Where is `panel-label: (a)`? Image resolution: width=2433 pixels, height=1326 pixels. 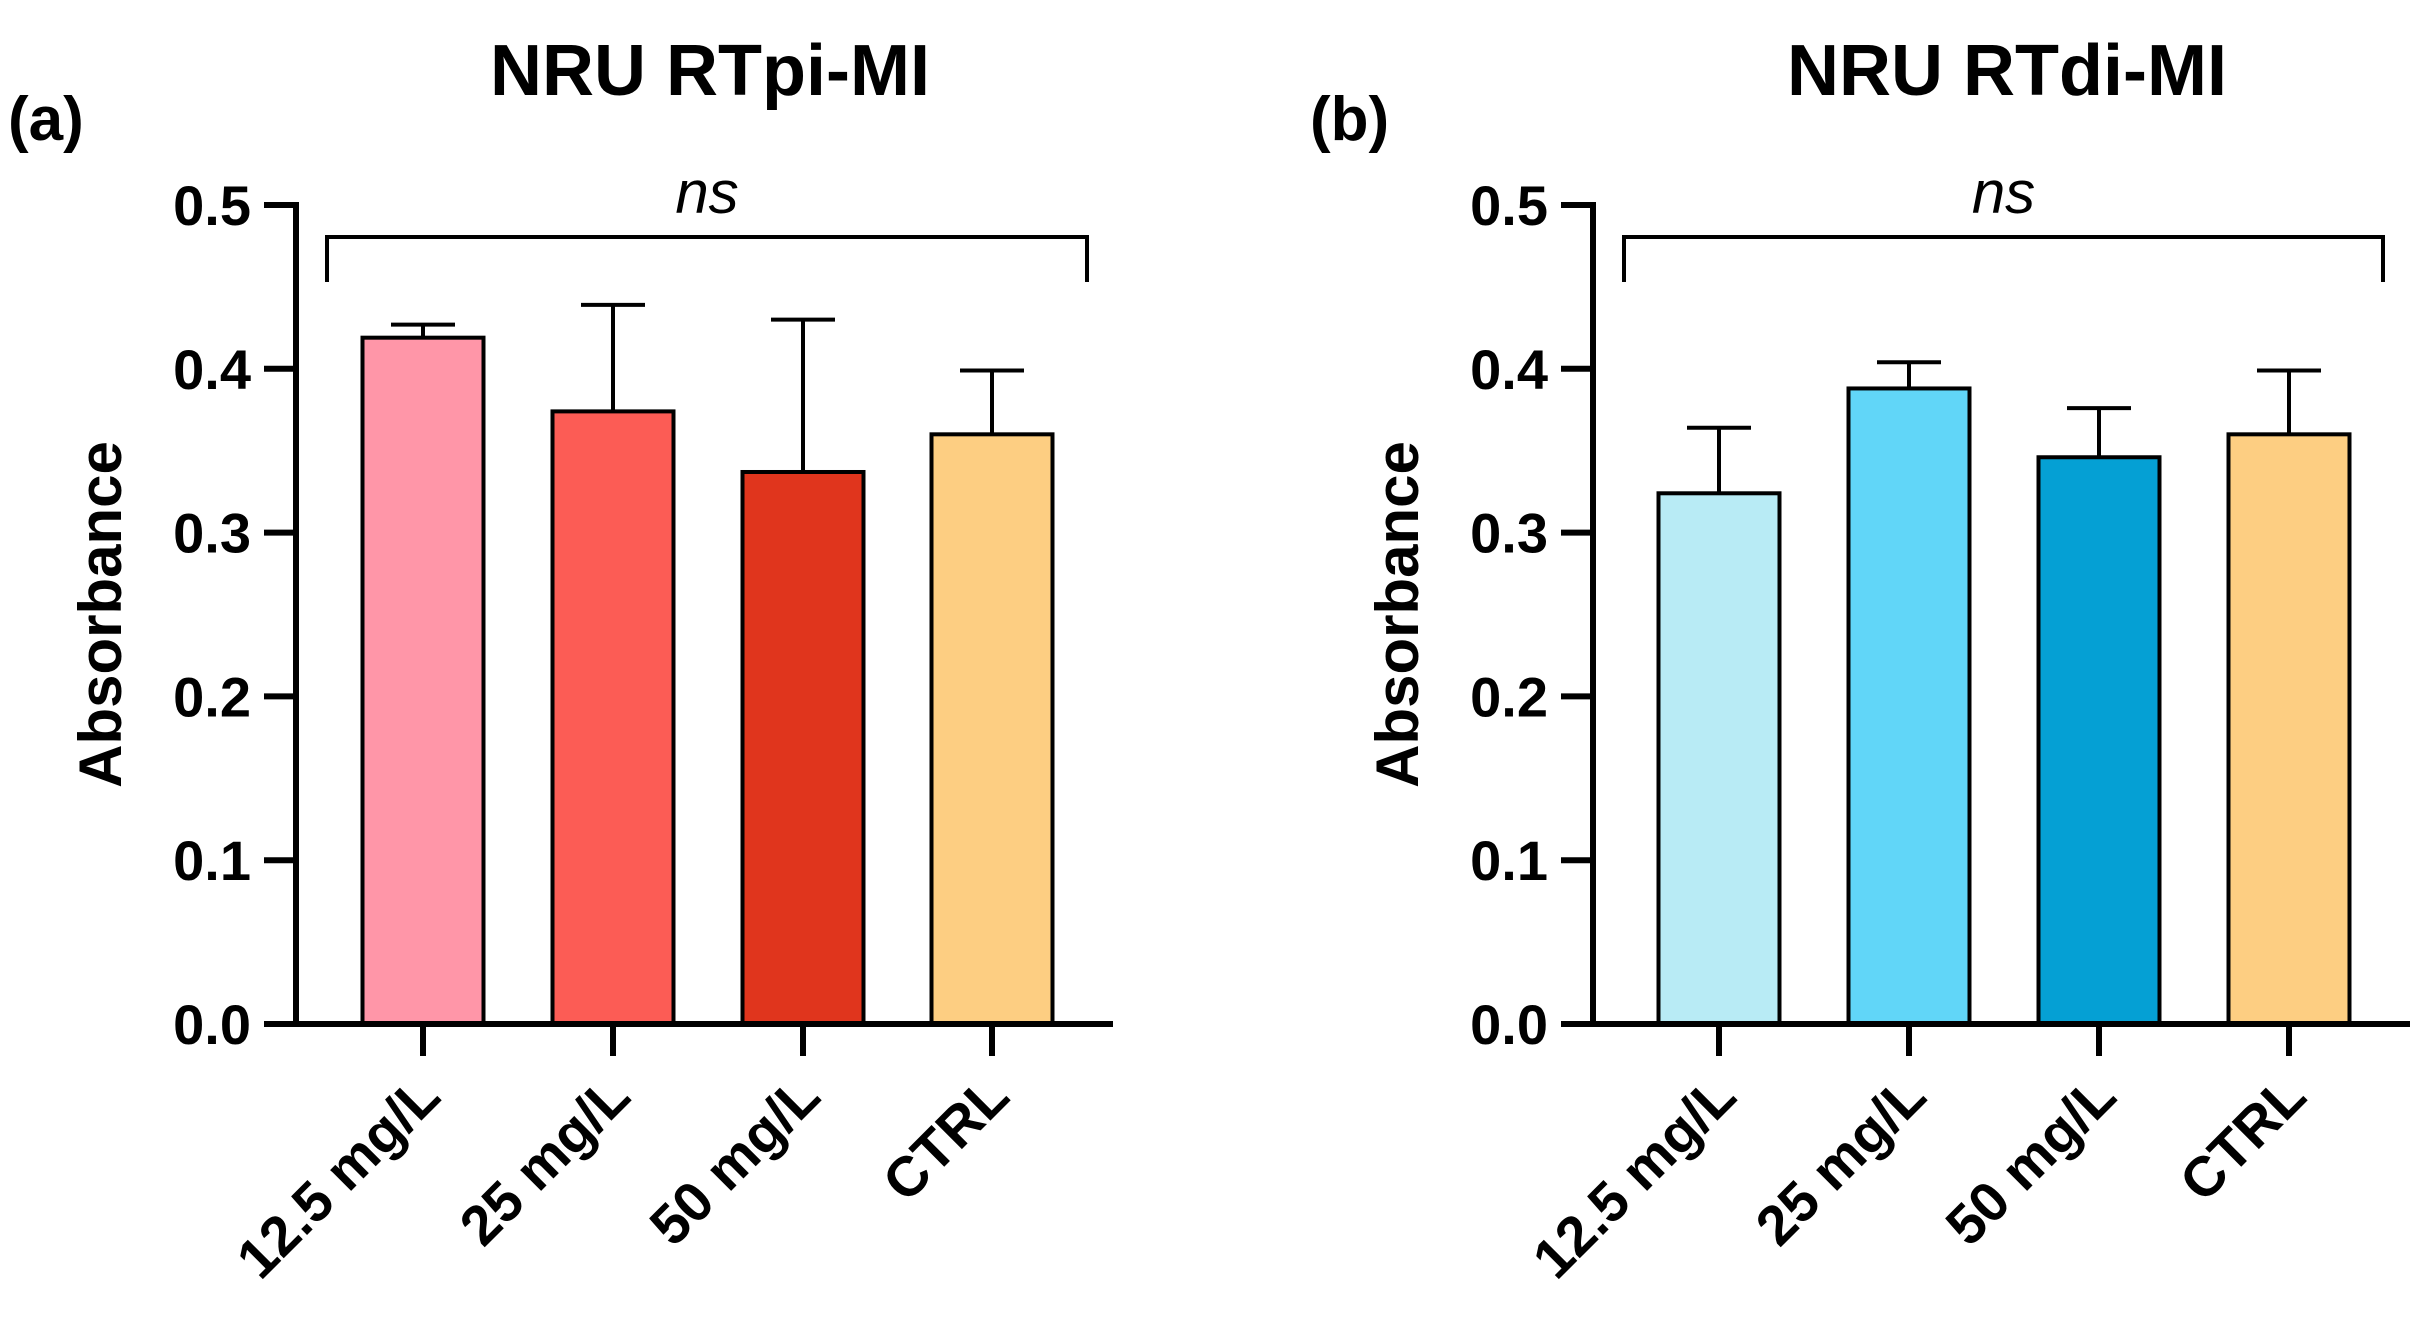
panel-label: (a) is located at coordinates (46, 119).